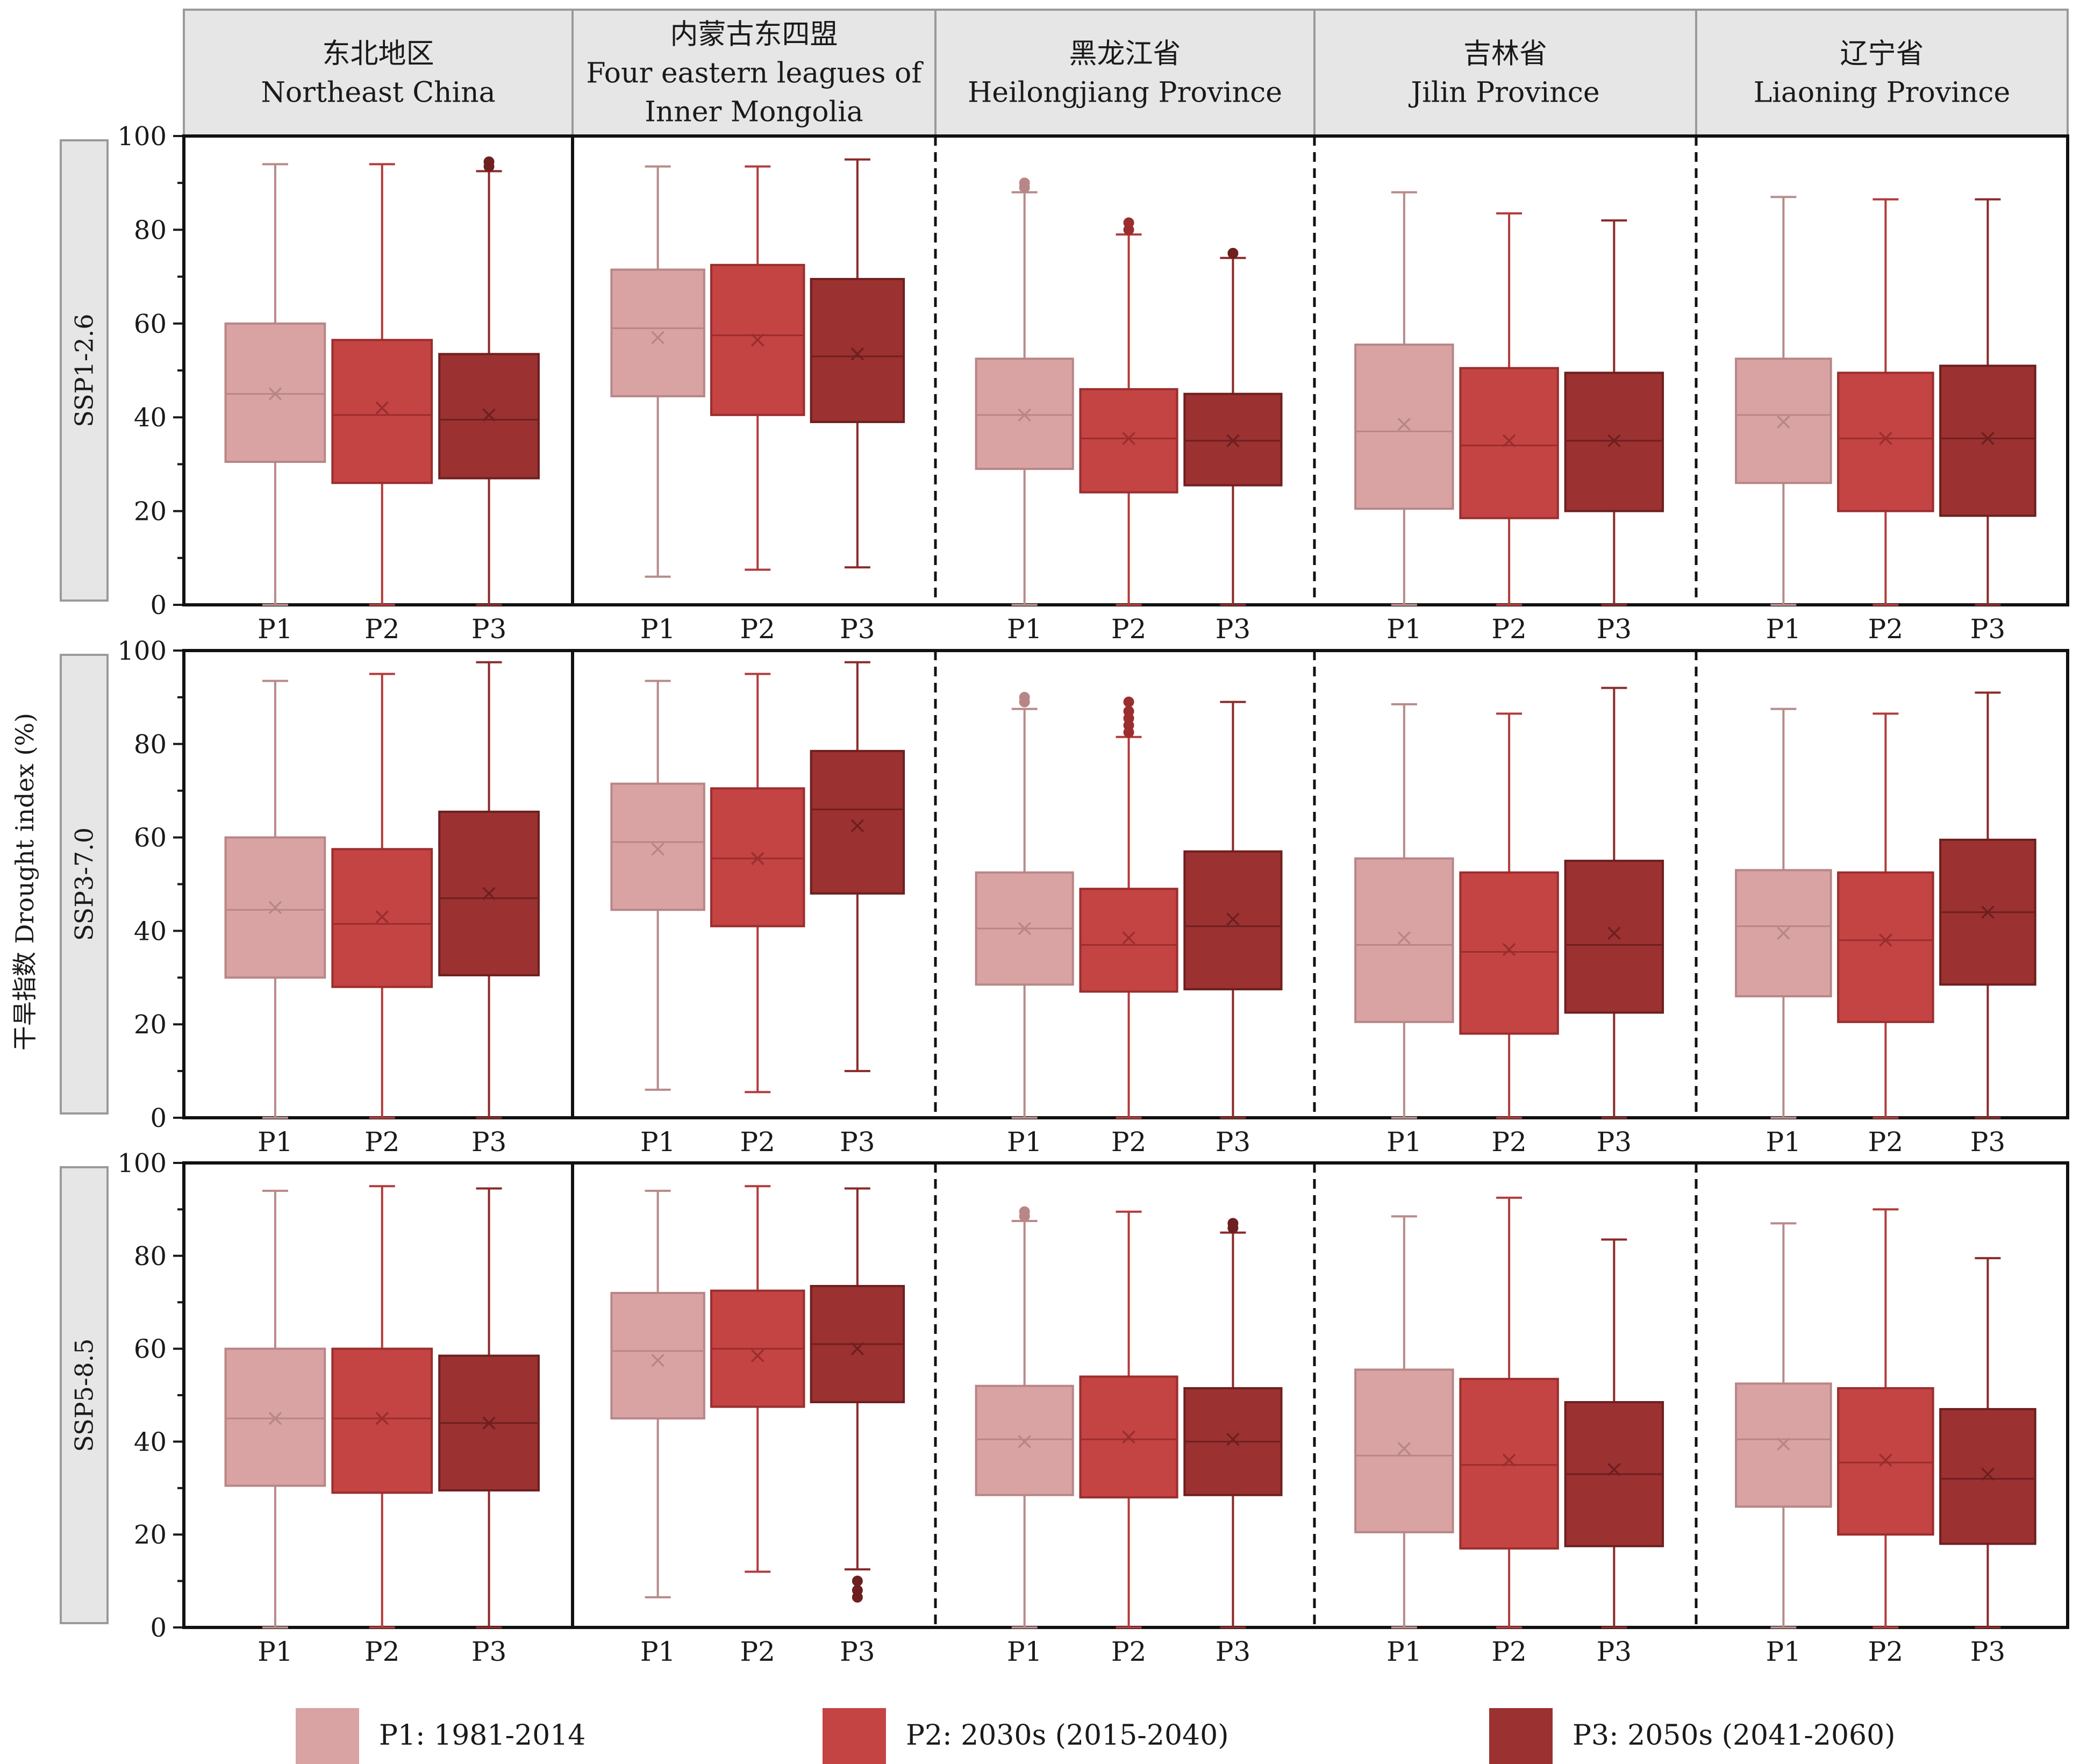 The height and width of the screenshot is (1764, 2080). What do you see at coordinates (1067, 1736) in the screenshot?
I see `legend-label: P2: 2030s (2015-2040)` at bounding box center [1067, 1736].